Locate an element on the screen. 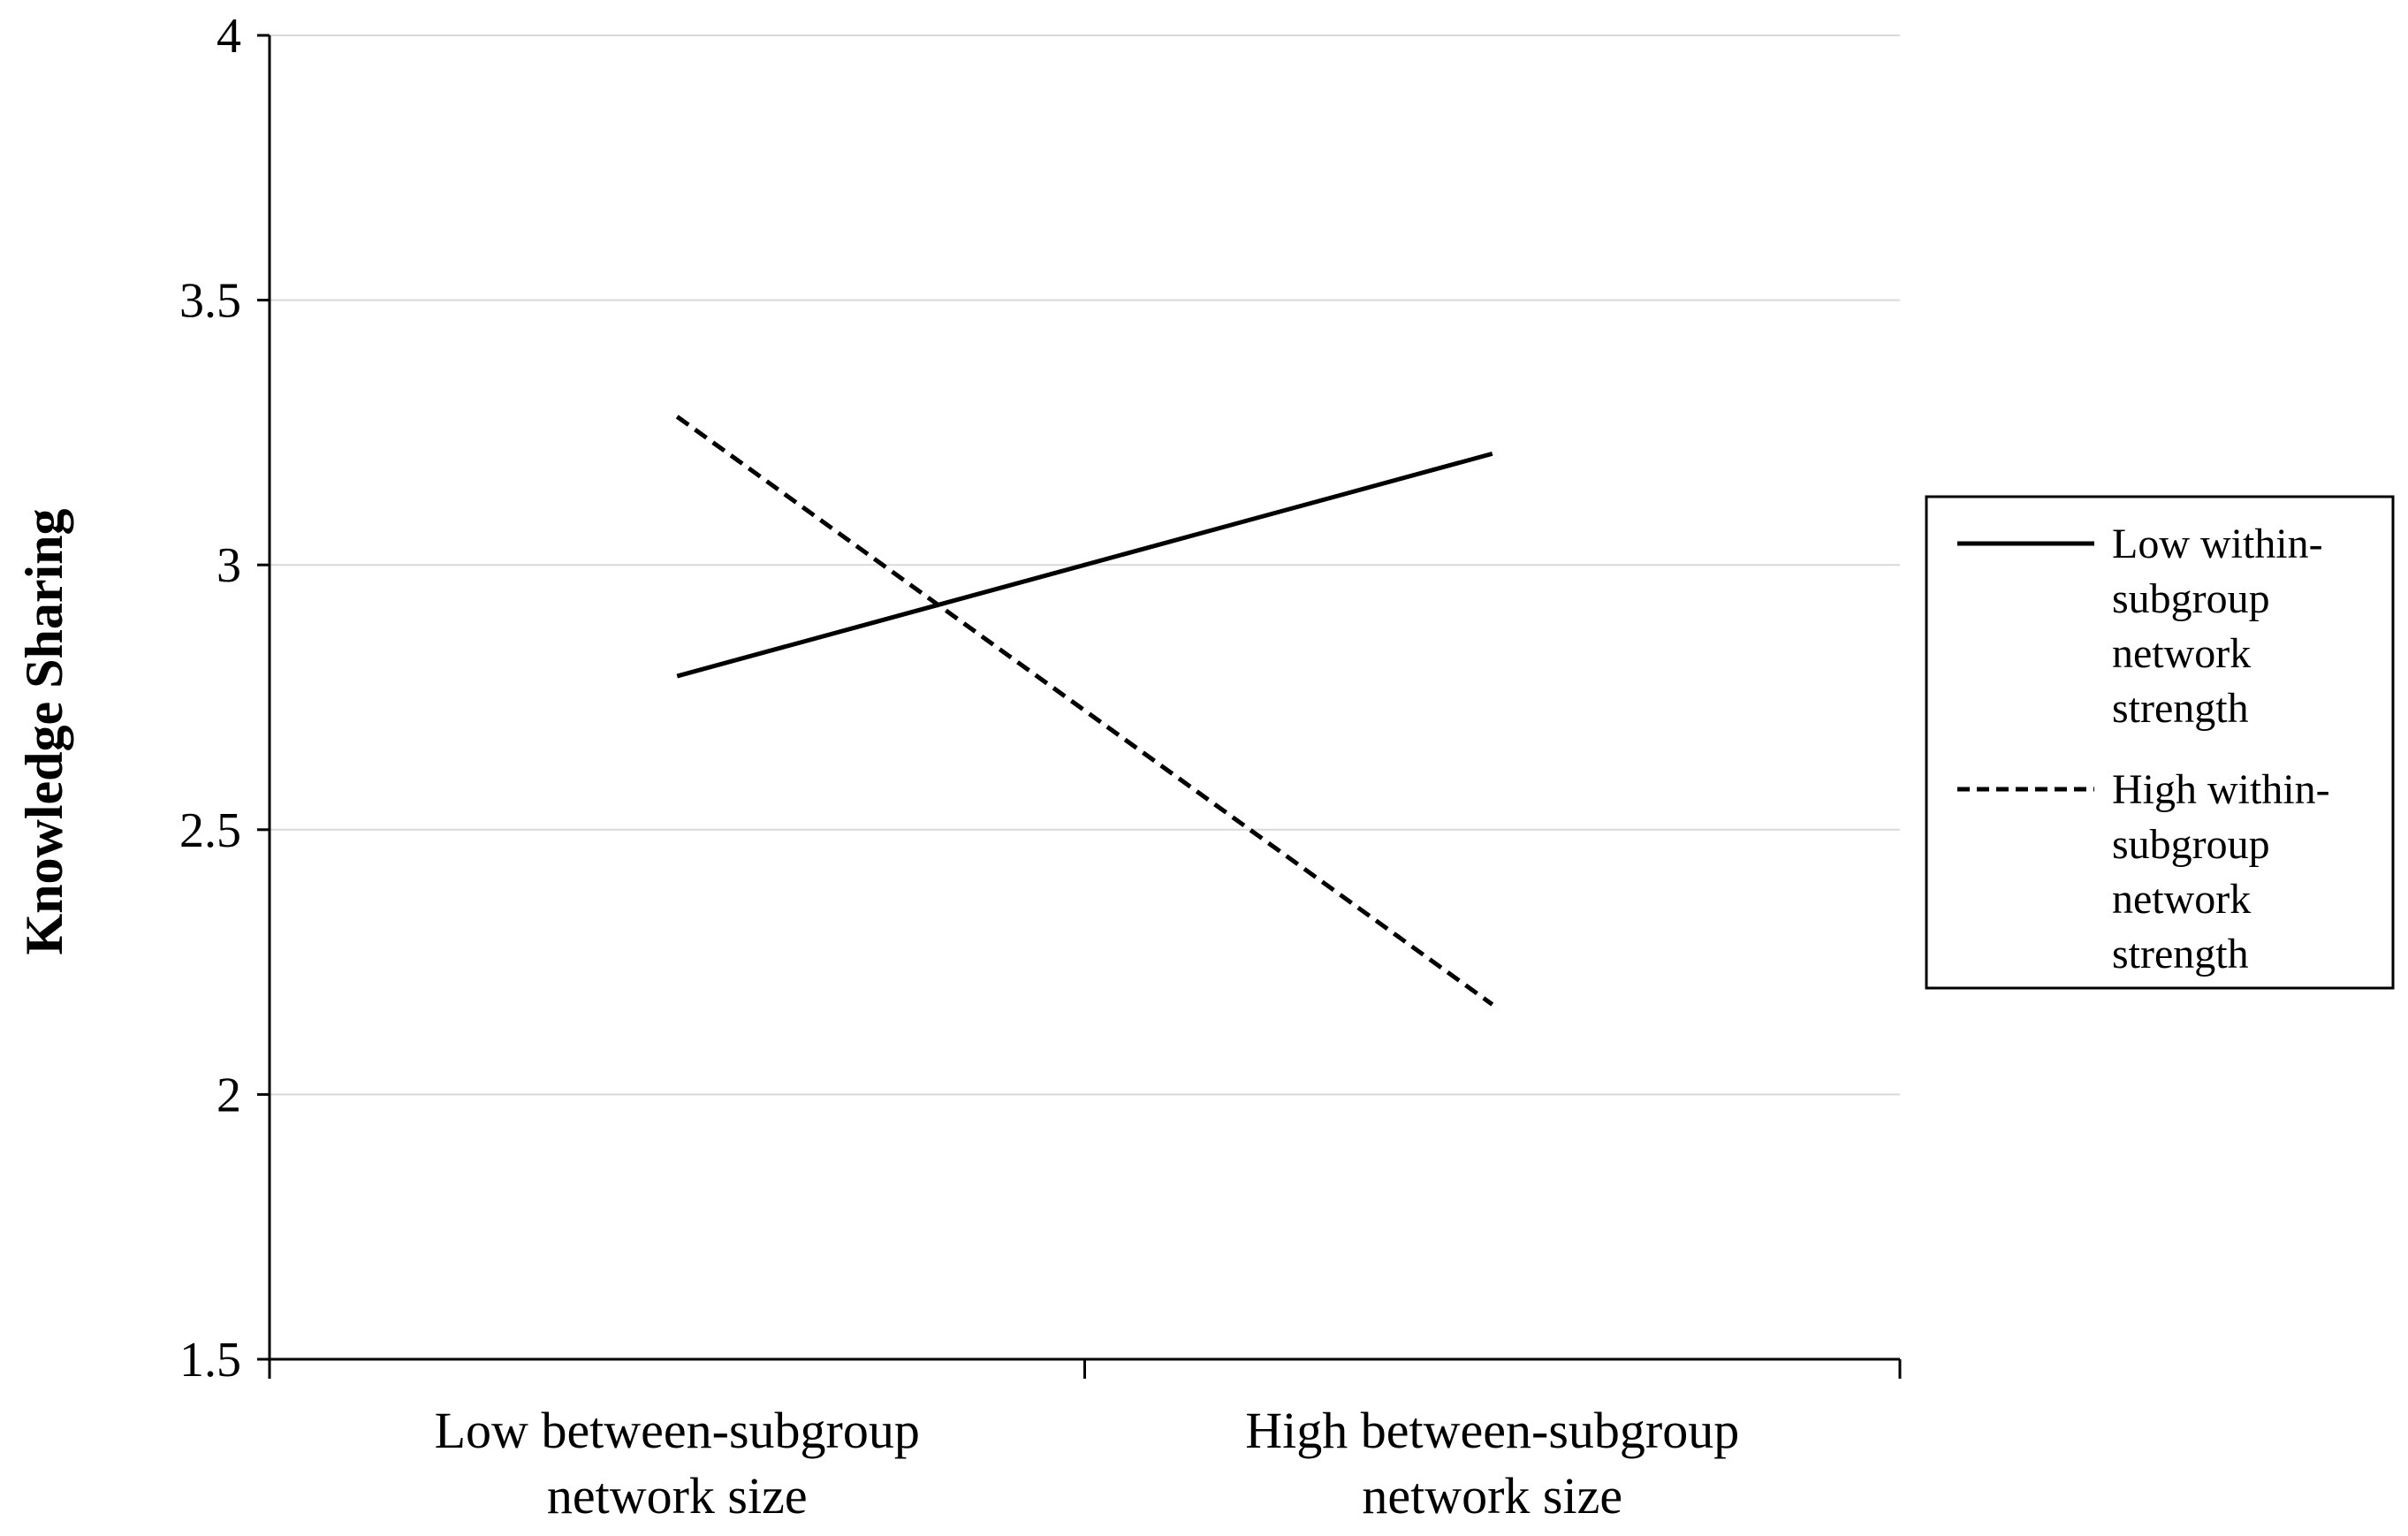 The height and width of the screenshot is (1536, 2408). y-tick-label: 4 is located at coordinates (228, 36).